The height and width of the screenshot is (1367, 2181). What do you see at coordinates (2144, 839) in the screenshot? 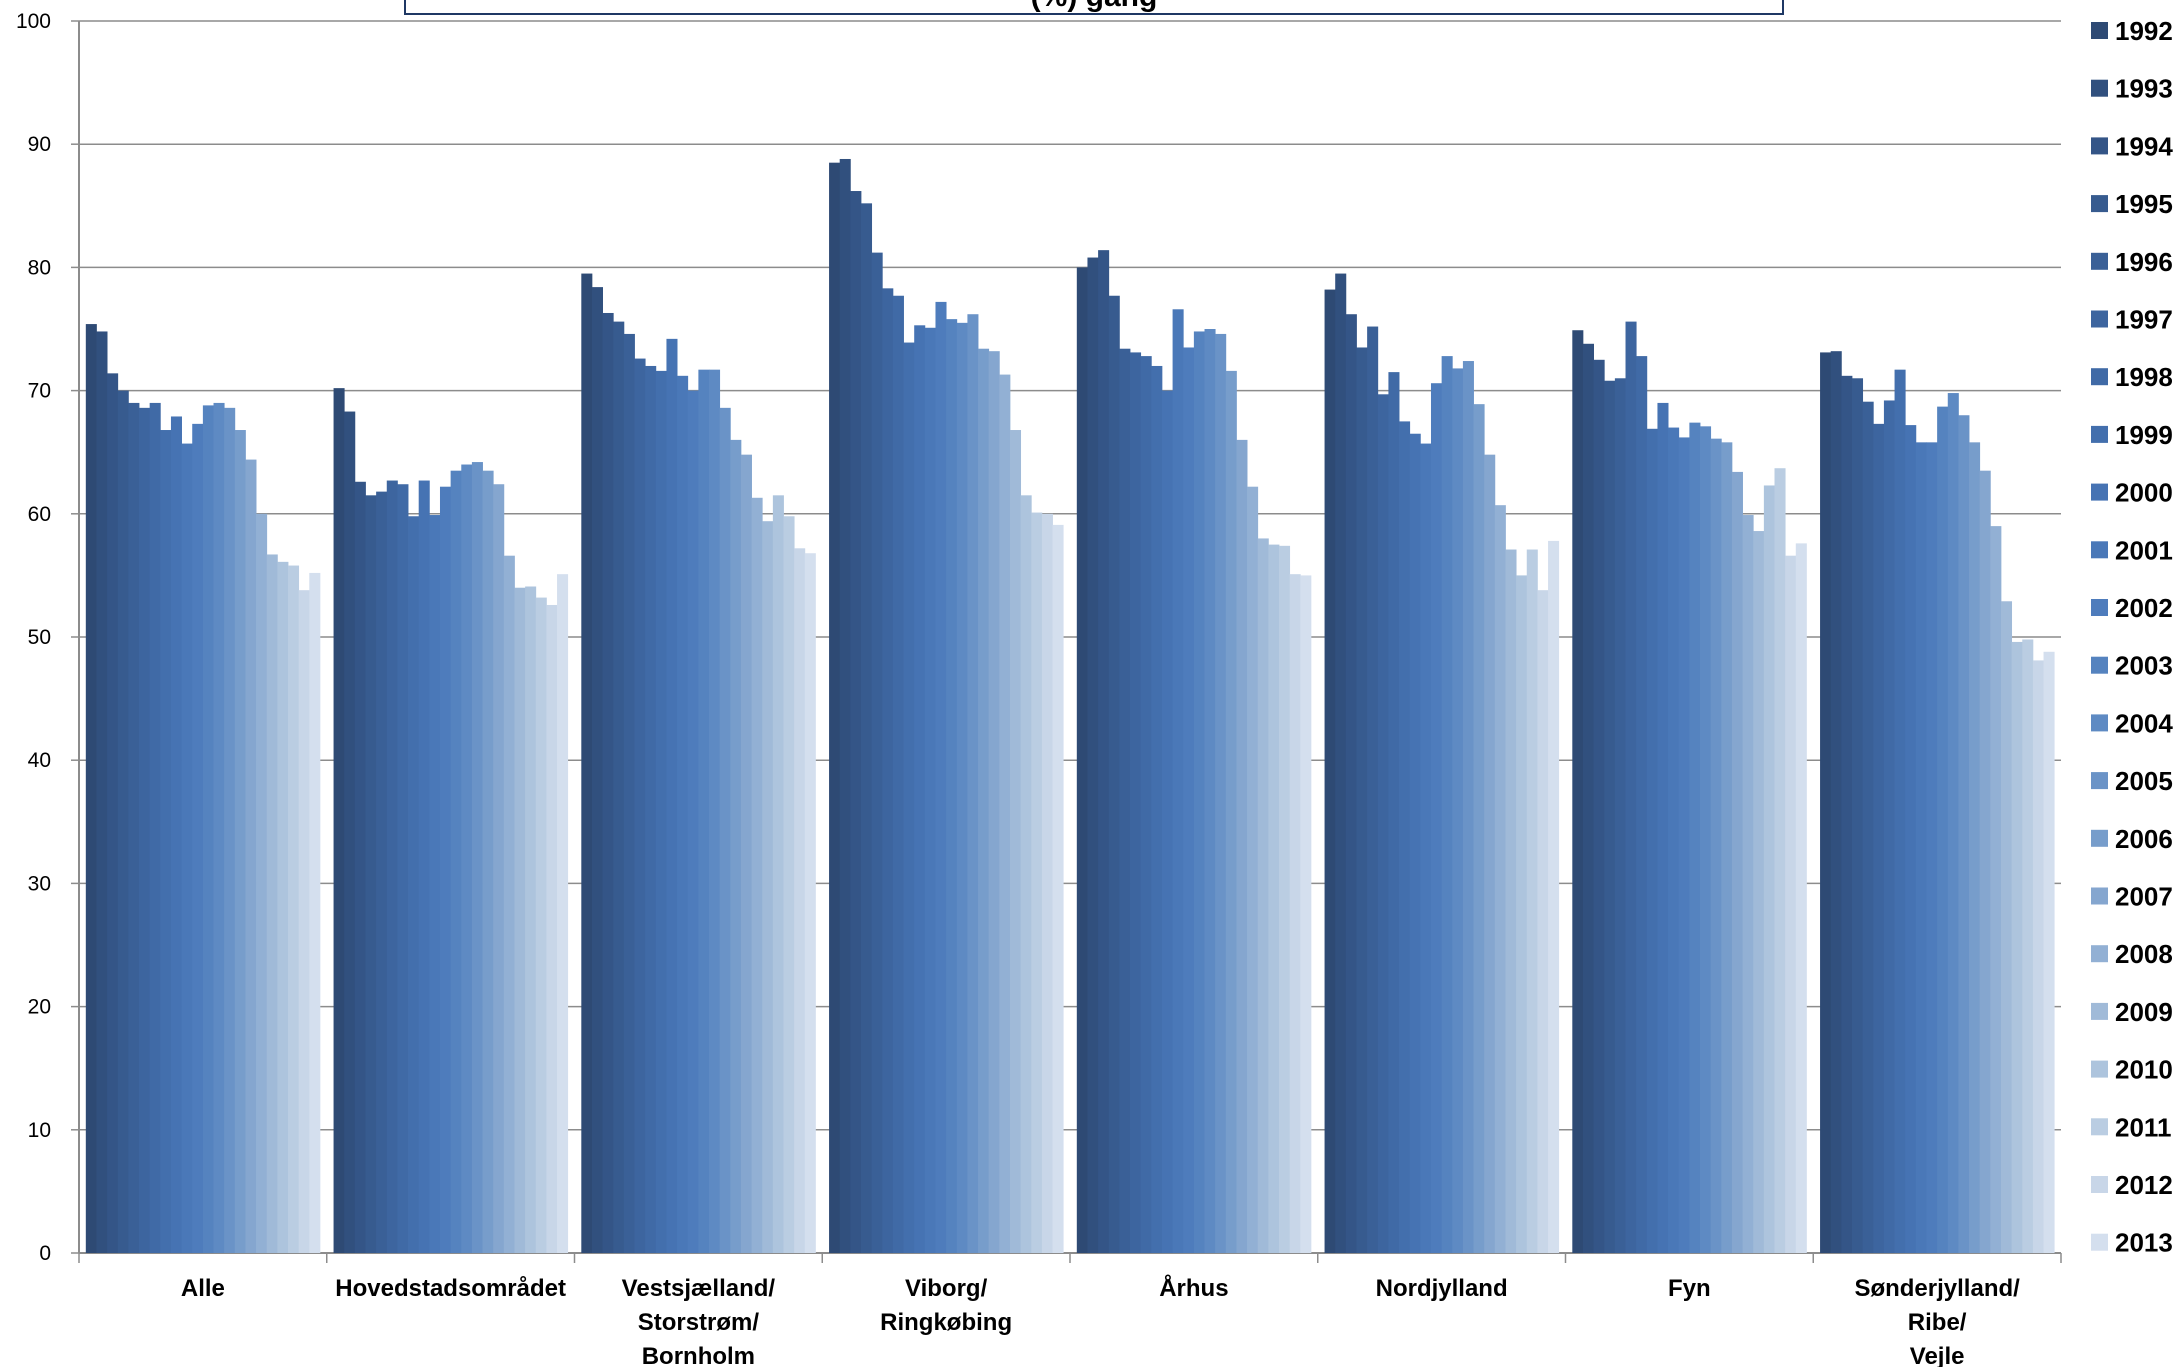
I see `legend-label: 2006` at bounding box center [2144, 839].